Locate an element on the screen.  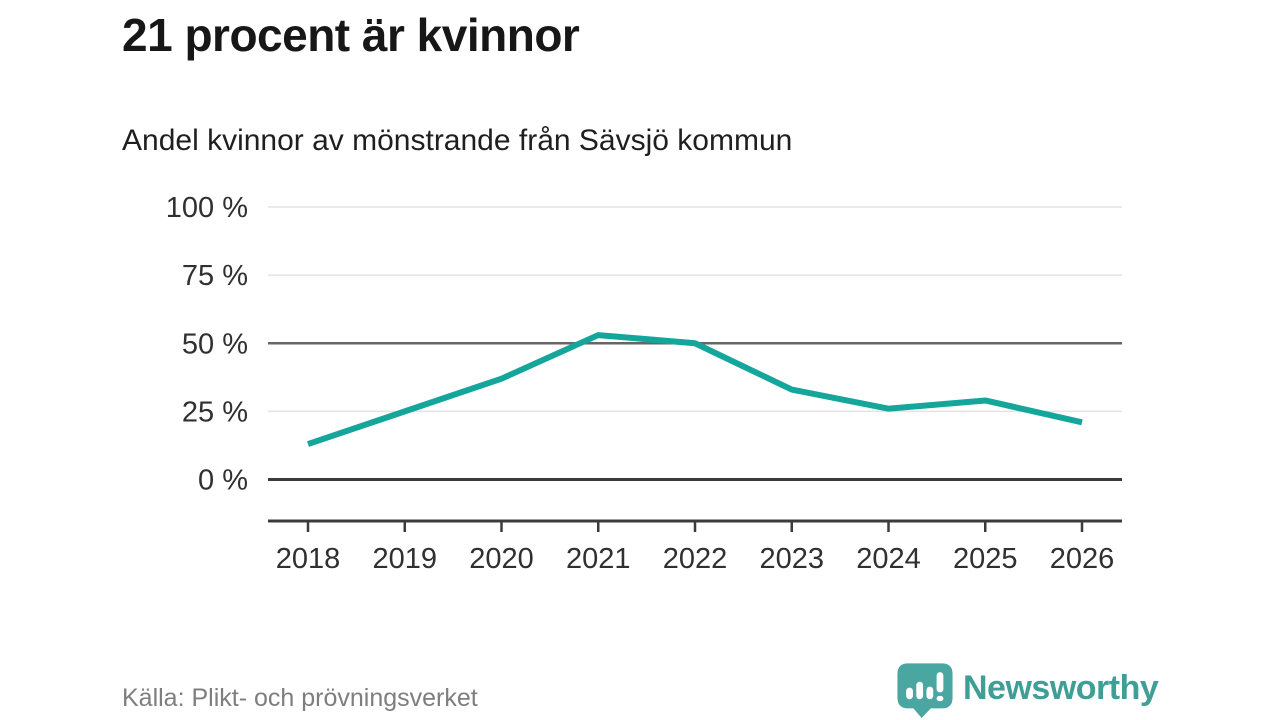
xtick-label-2024: 2024 is located at coordinates (888, 559).